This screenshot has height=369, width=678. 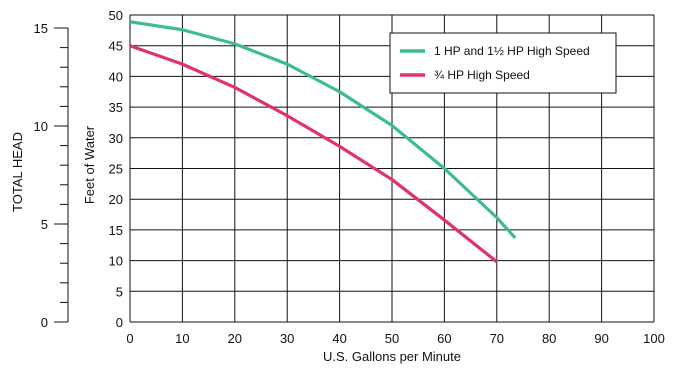 What do you see at coordinates (44, 224) in the screenshot?
I see `y2-tick-label: 5` at bounding box center [44, 224].